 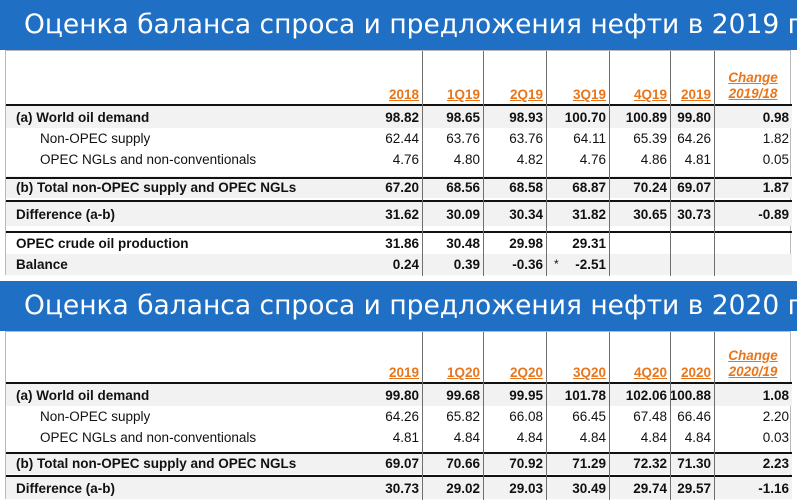 What do you see at coordinates (405, 159) in the screenshot?
I see `value-cell: 4.76` at bounding box center [405, 159].